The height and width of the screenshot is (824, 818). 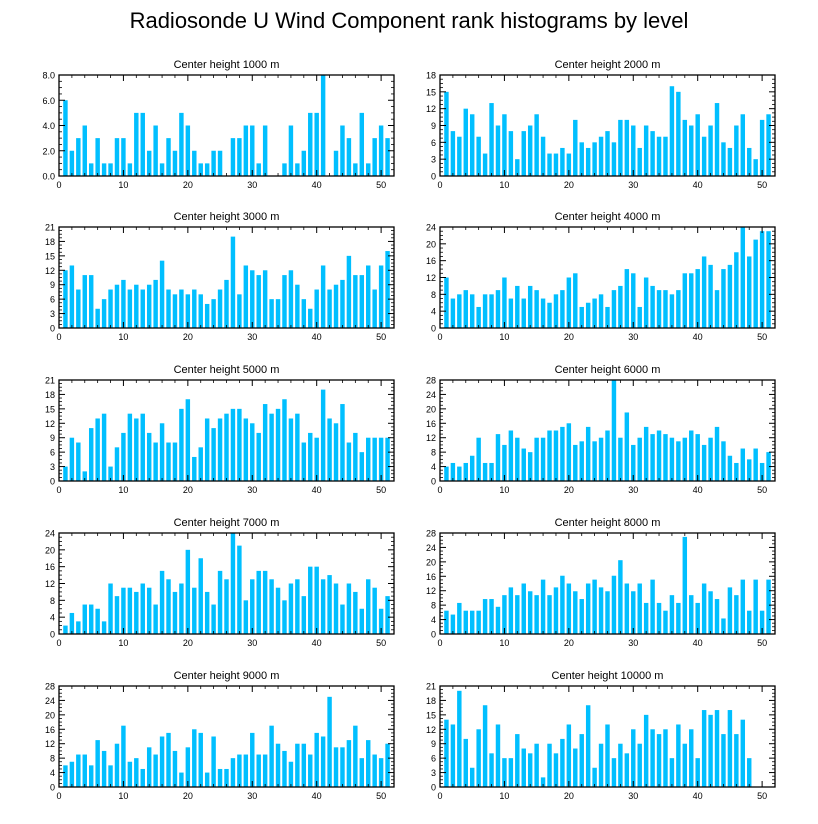 What do you see at coordinates (439, 643) in the screenshot?
I see `x-tick-label: 0` at bounding box center [439, 643].